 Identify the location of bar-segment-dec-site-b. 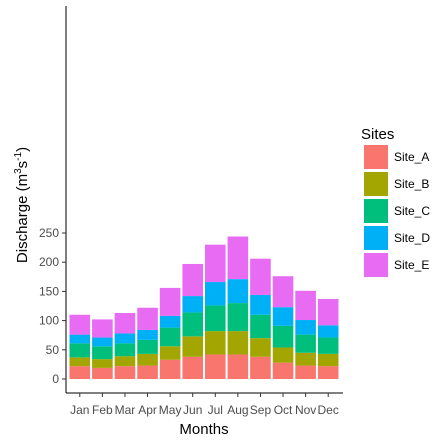
(328, 360).